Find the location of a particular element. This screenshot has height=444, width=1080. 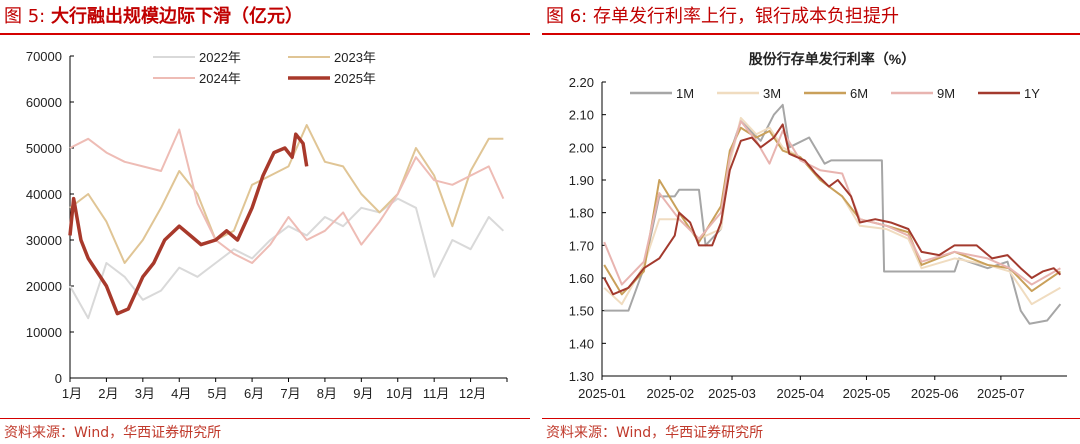

legend-label: 2024年 is located at coordinates (220, 78).